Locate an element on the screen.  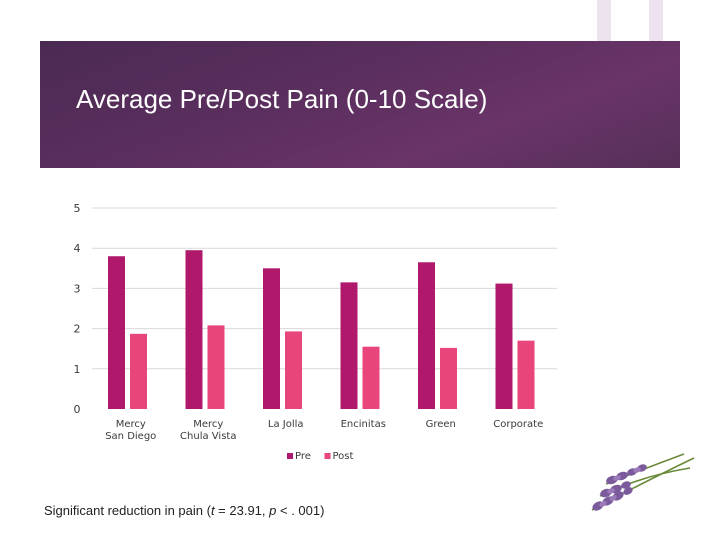
x-tick-label: Mercy Chula Vista is located at coordinates (208, 430).